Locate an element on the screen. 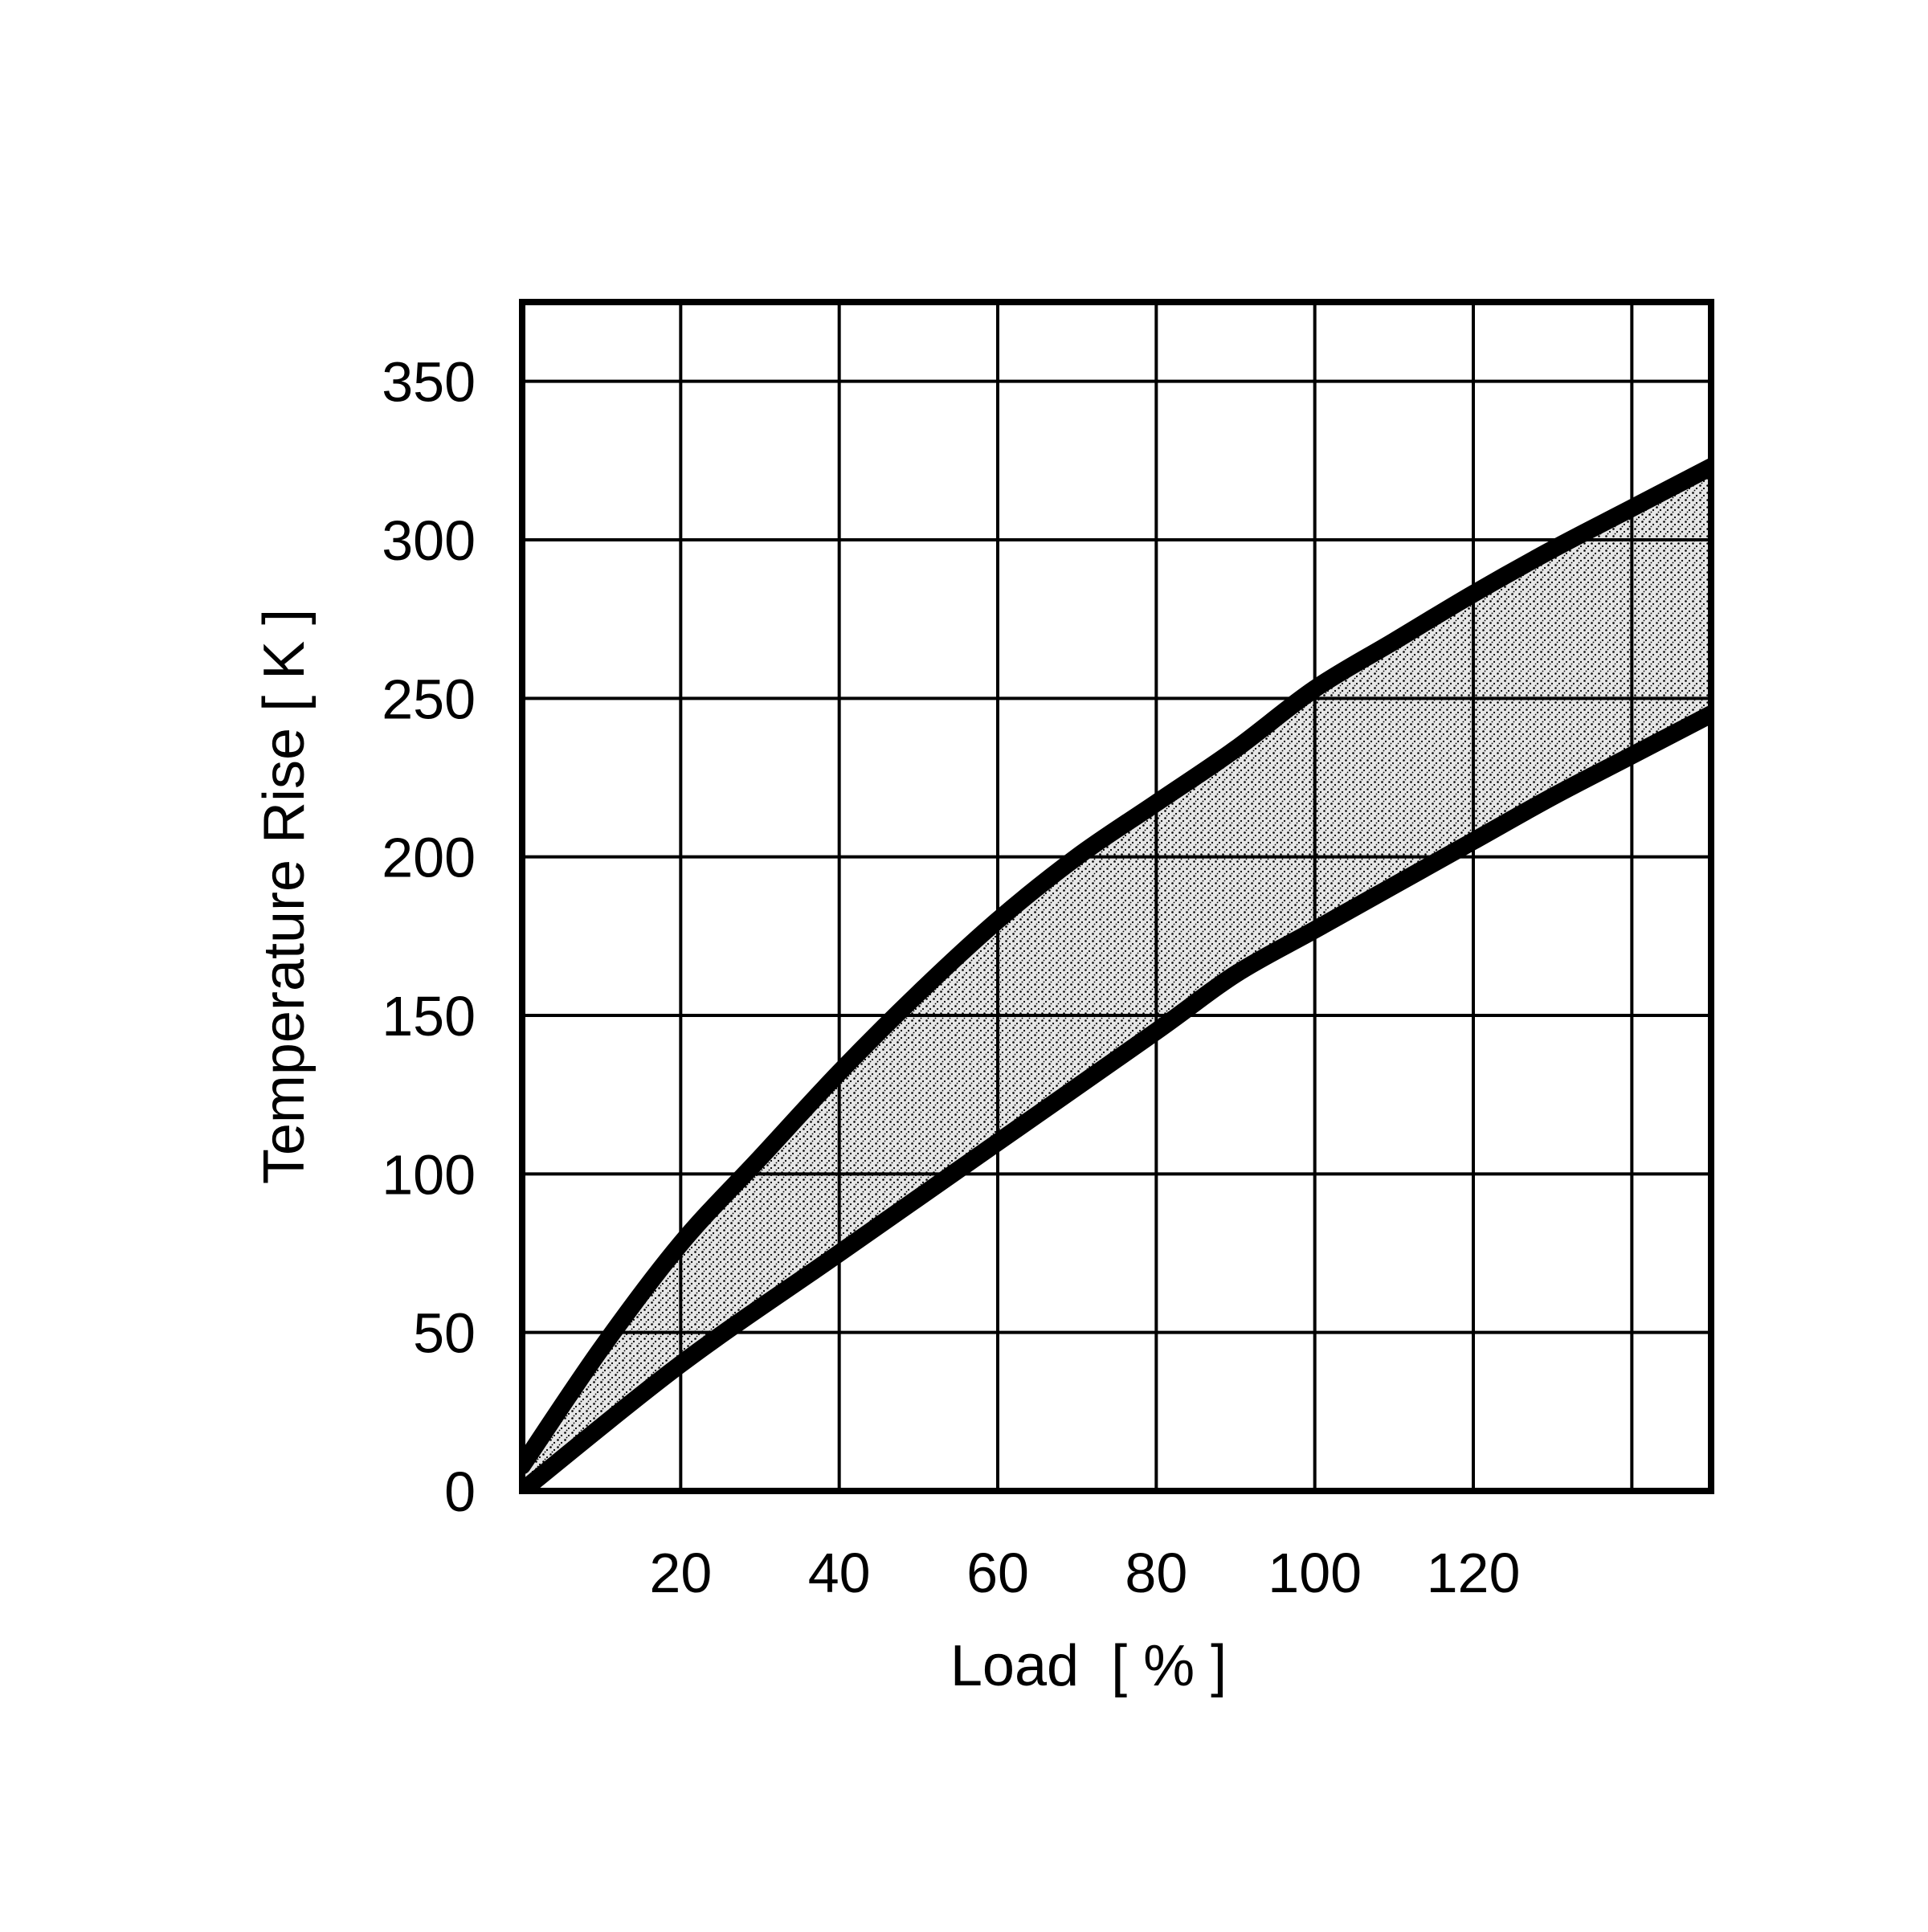 Image resolution: width=1928 pixels, height=1932 pixels. y-tick-label: 150 is located at coordinates (429, 1017).